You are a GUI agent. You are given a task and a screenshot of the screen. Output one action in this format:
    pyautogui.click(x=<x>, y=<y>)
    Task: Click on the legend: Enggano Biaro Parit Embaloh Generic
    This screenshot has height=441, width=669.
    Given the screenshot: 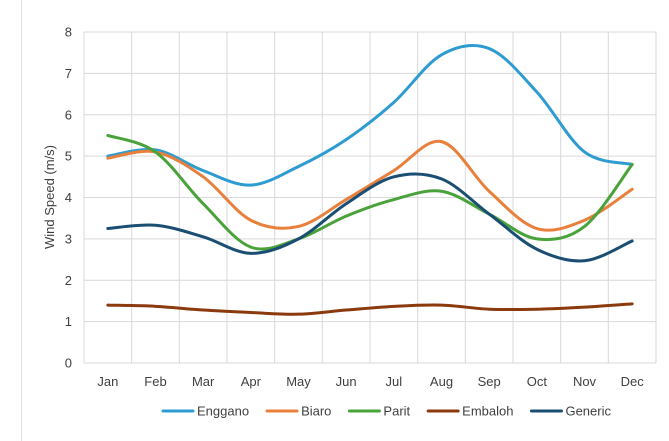 What is the action you would take?
    pyautogui.click(x=386, y=411)
    